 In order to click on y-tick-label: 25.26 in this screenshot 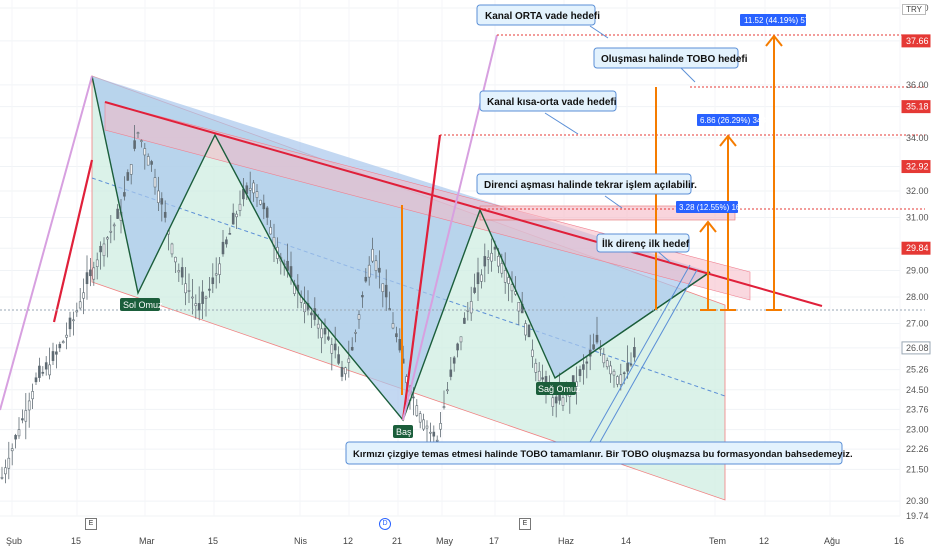, I will do `click(917, 370)`.